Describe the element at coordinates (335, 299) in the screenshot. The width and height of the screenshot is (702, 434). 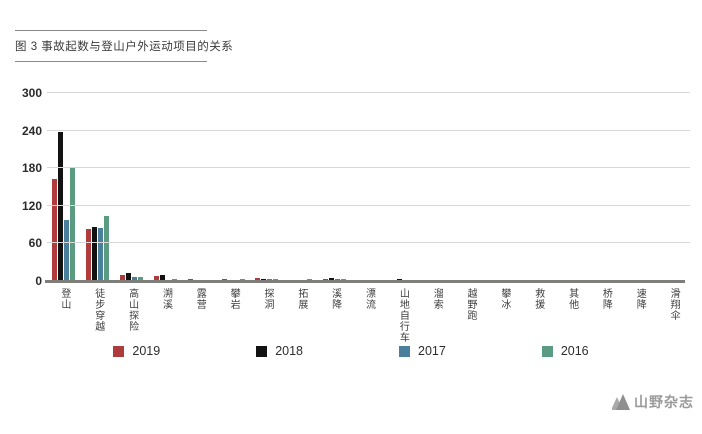
I see `category-label-溪降: 溪降` at that location.